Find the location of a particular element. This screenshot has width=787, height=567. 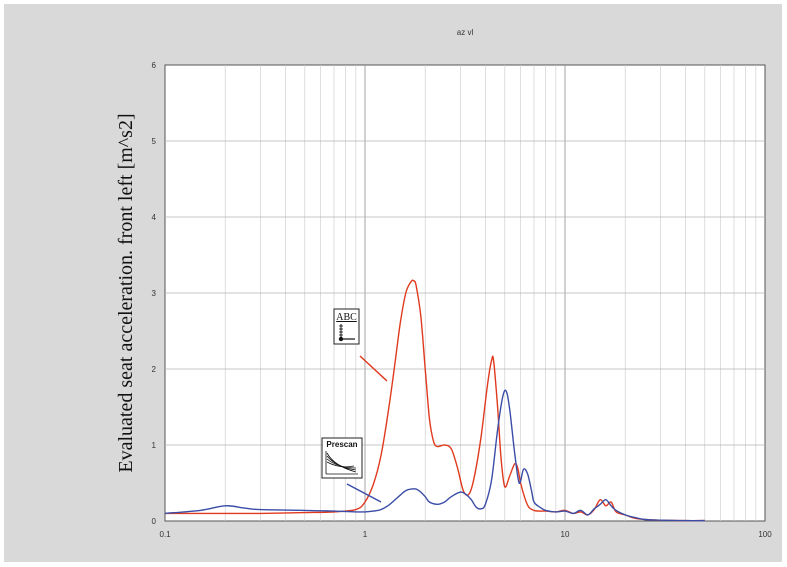

chart-title: az vl is located at coordinates (465, 32).